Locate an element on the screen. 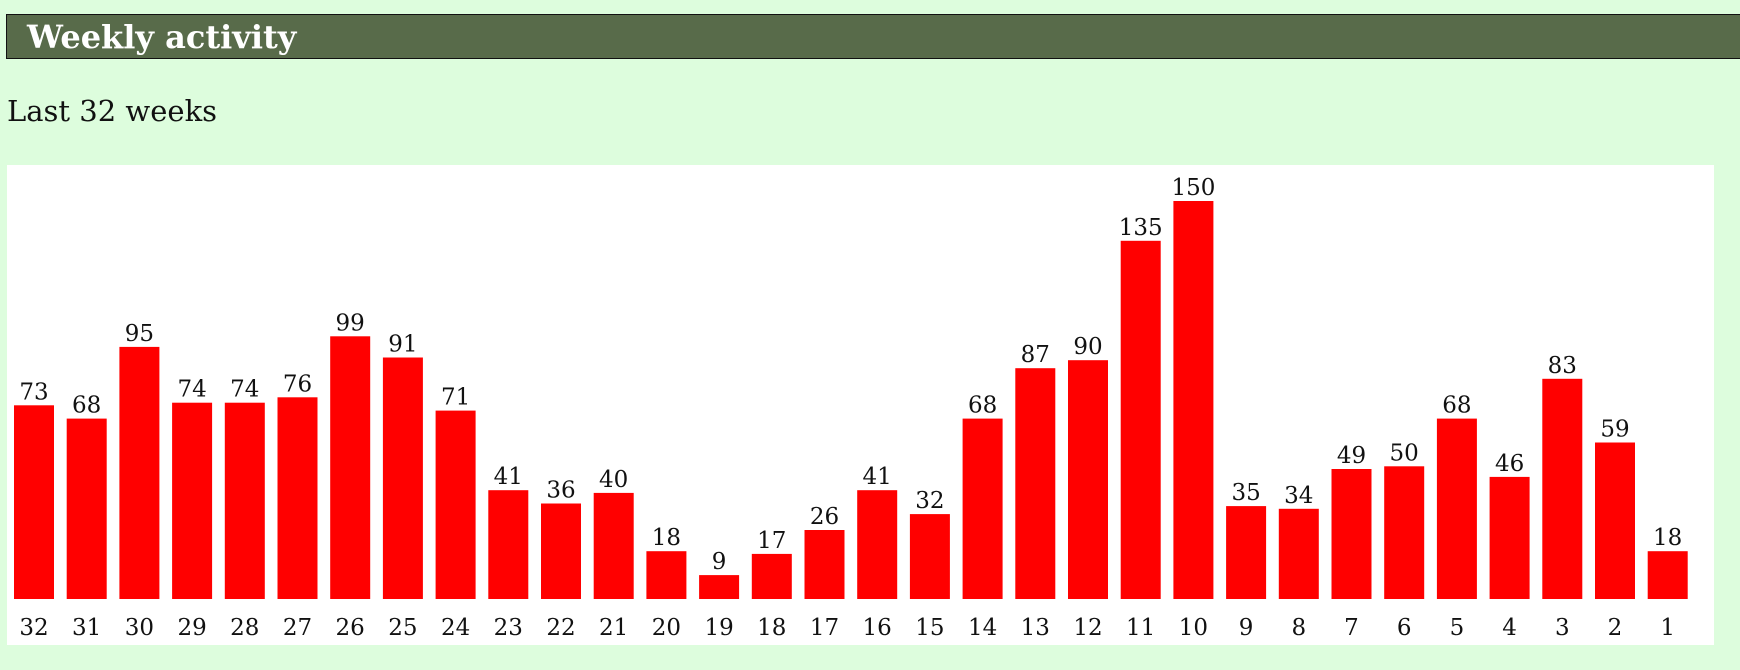 This screenshot has width=1740, height=670. bar-value-label: 59 is located at coordinates (1614, 430).